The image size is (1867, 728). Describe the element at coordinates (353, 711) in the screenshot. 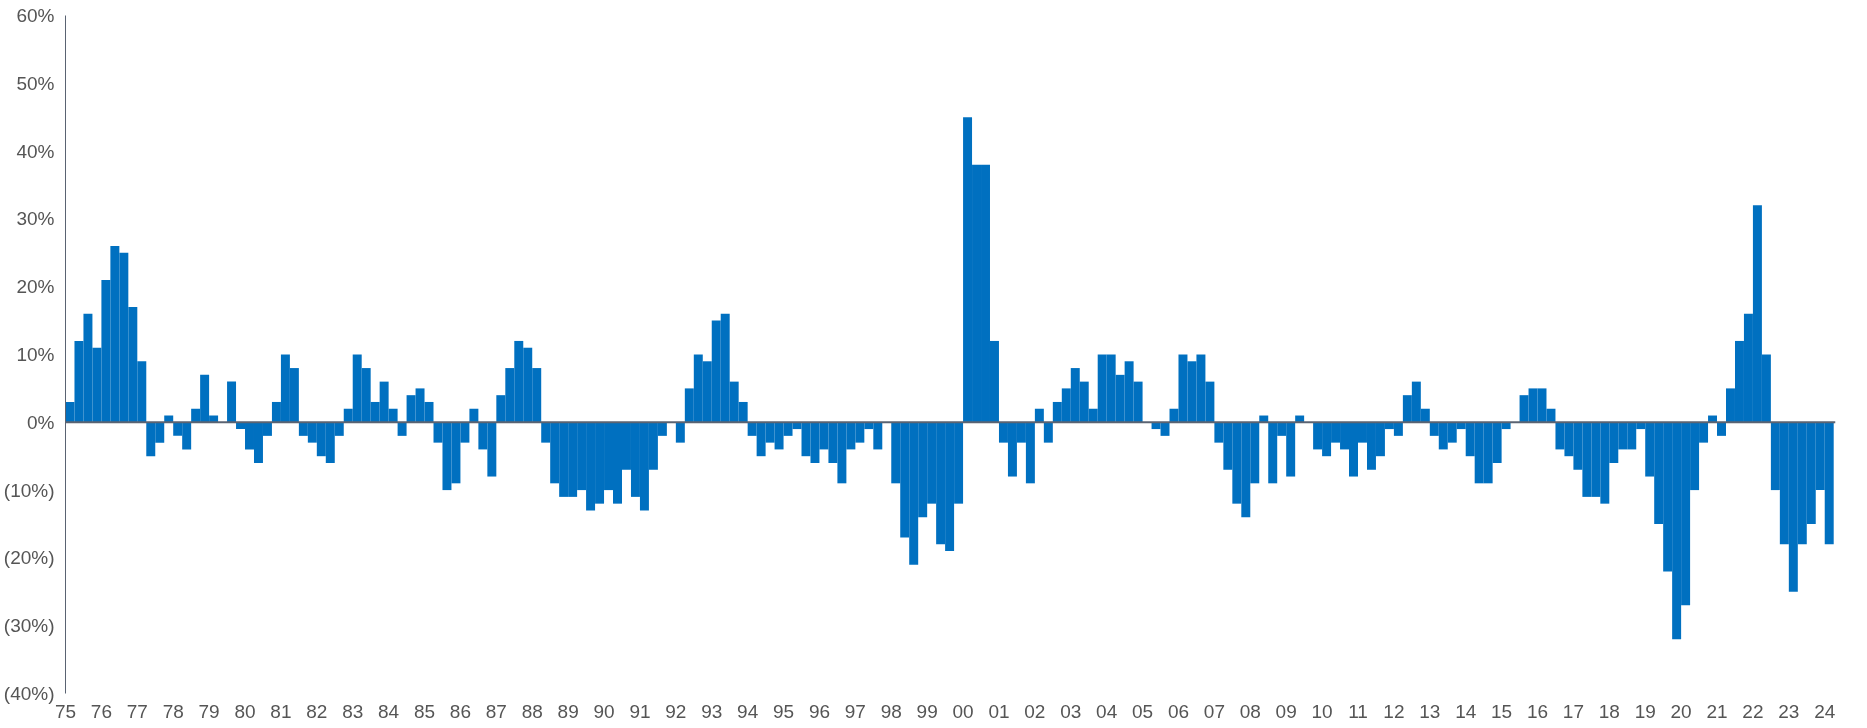

I see `x-tick-label: 83` at that location.